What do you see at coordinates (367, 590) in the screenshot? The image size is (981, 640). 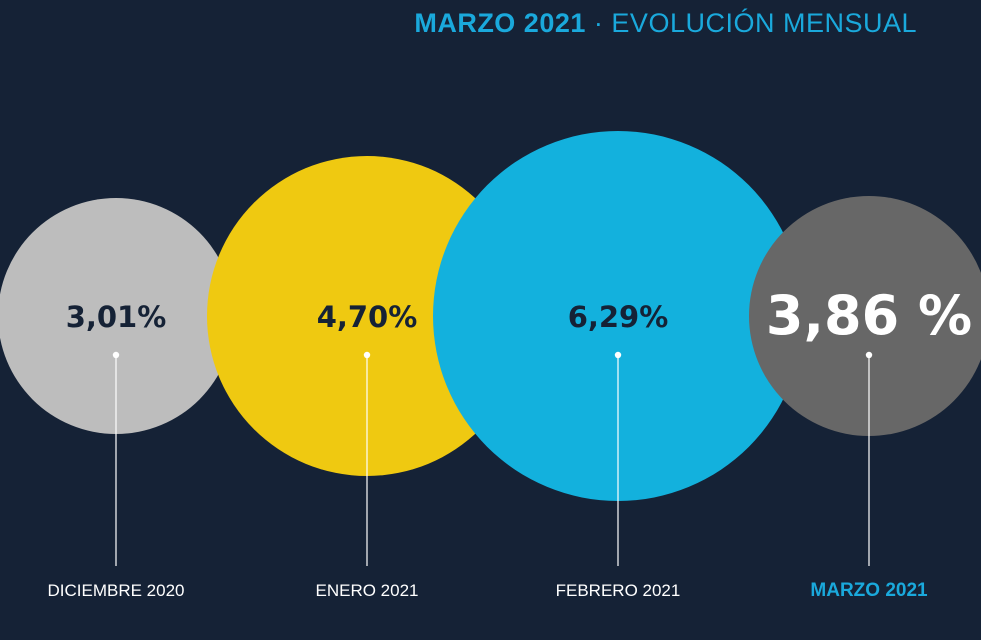 I see `category-label-1: ENERO 2021` at bounding box center [367, 590].